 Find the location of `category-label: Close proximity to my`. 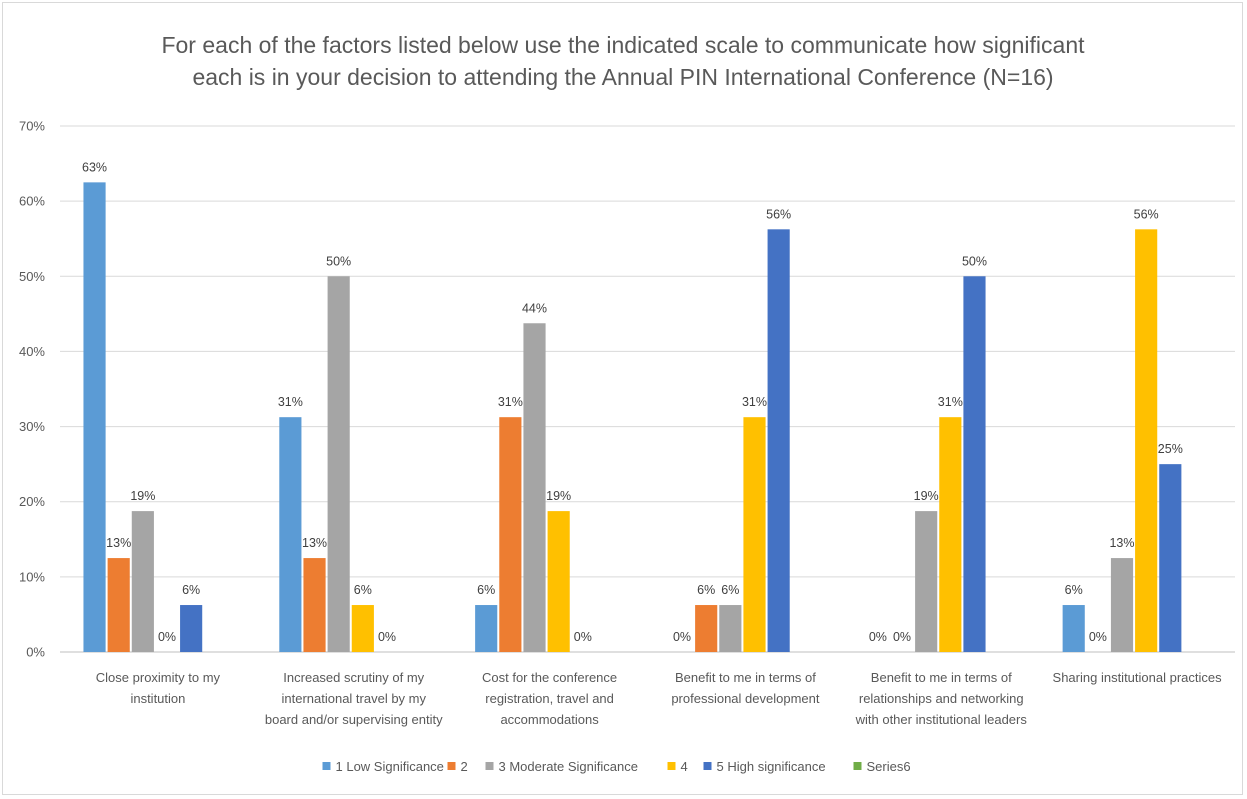

category-label: Close proximity to my is located at coordinates (158, 677).